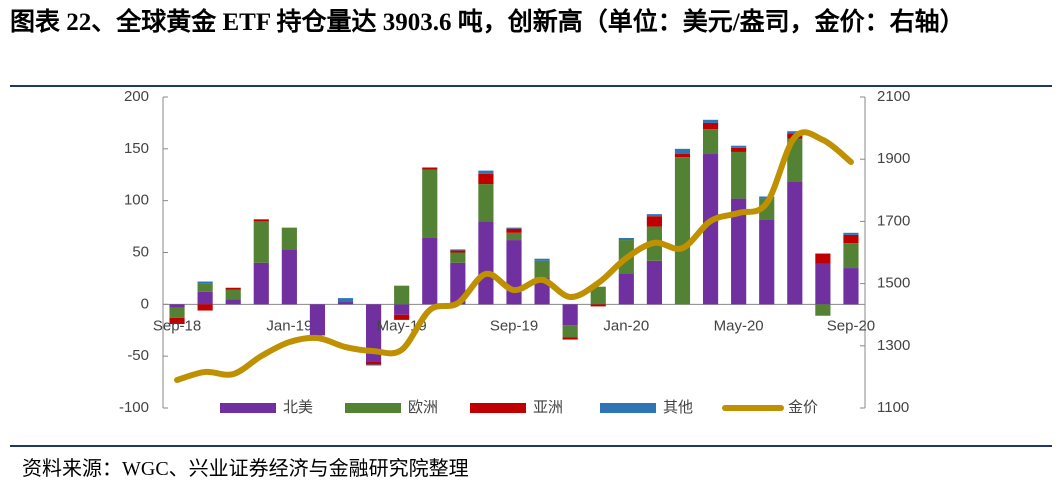 The image size is (1062, 490). Describe the element at coordinates (136, 148) in the screenshot. I see `y-tick-label: 150` at that location.